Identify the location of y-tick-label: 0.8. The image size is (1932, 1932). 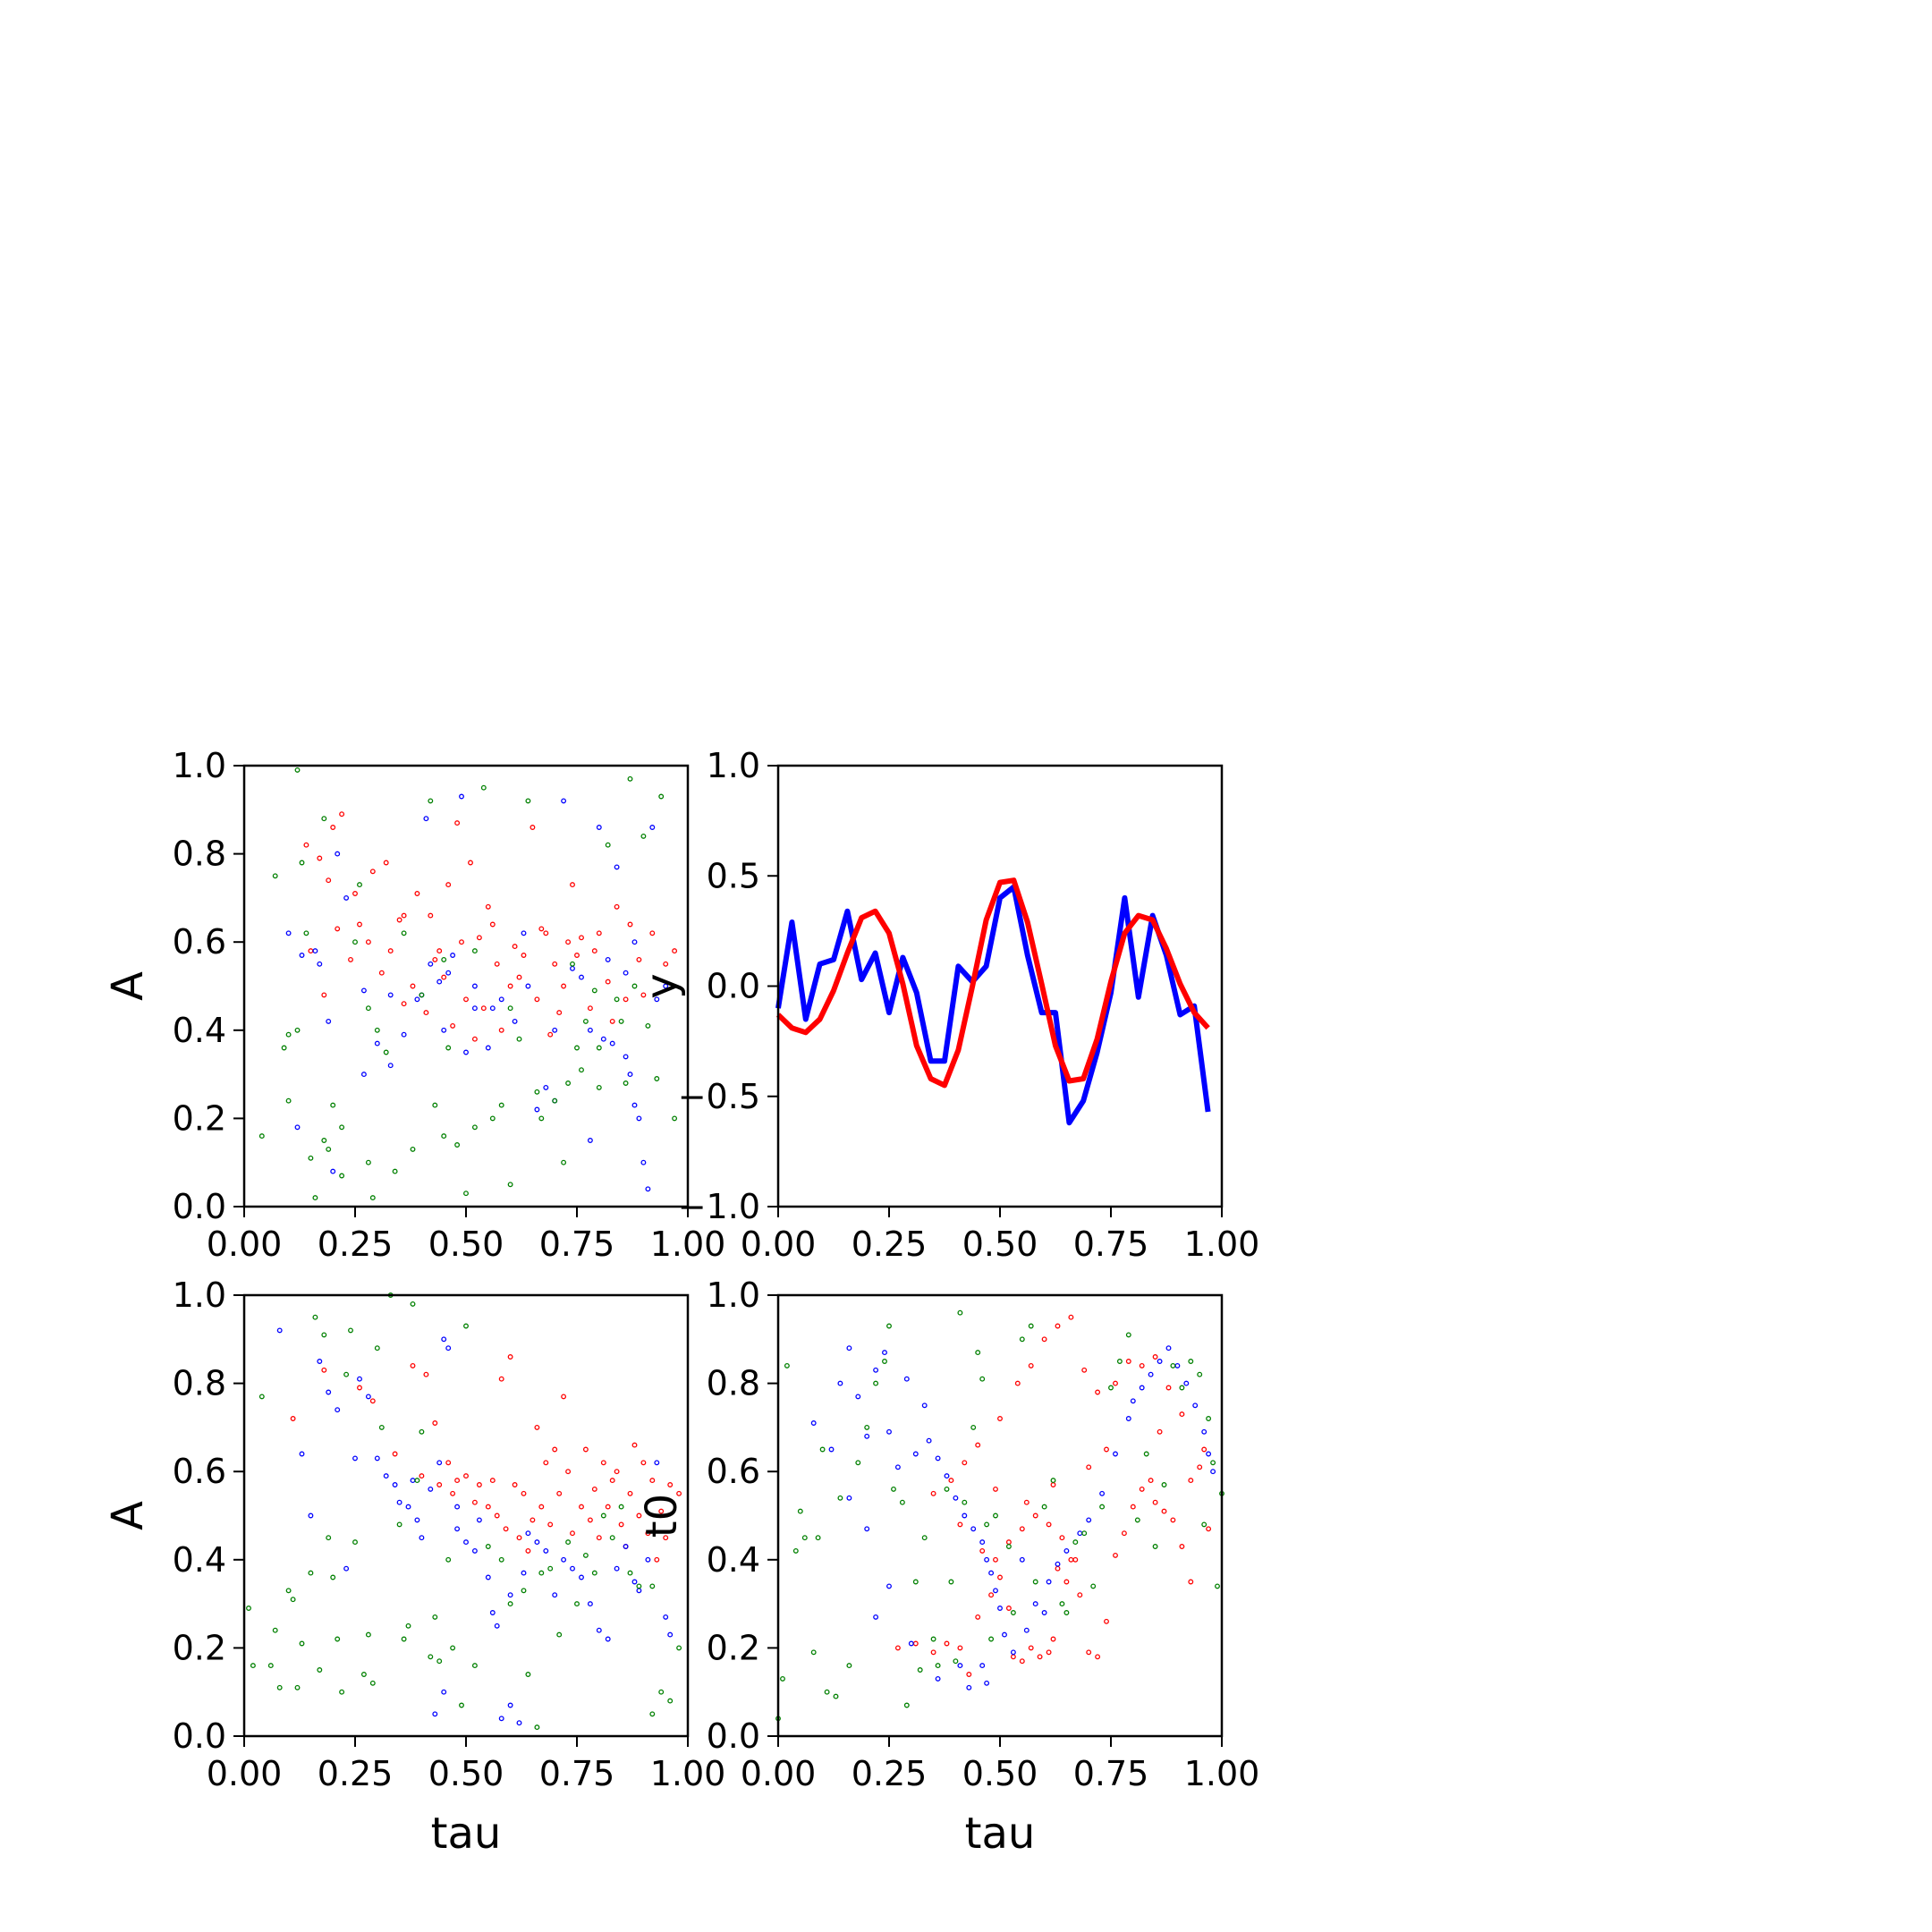
(199, 854).